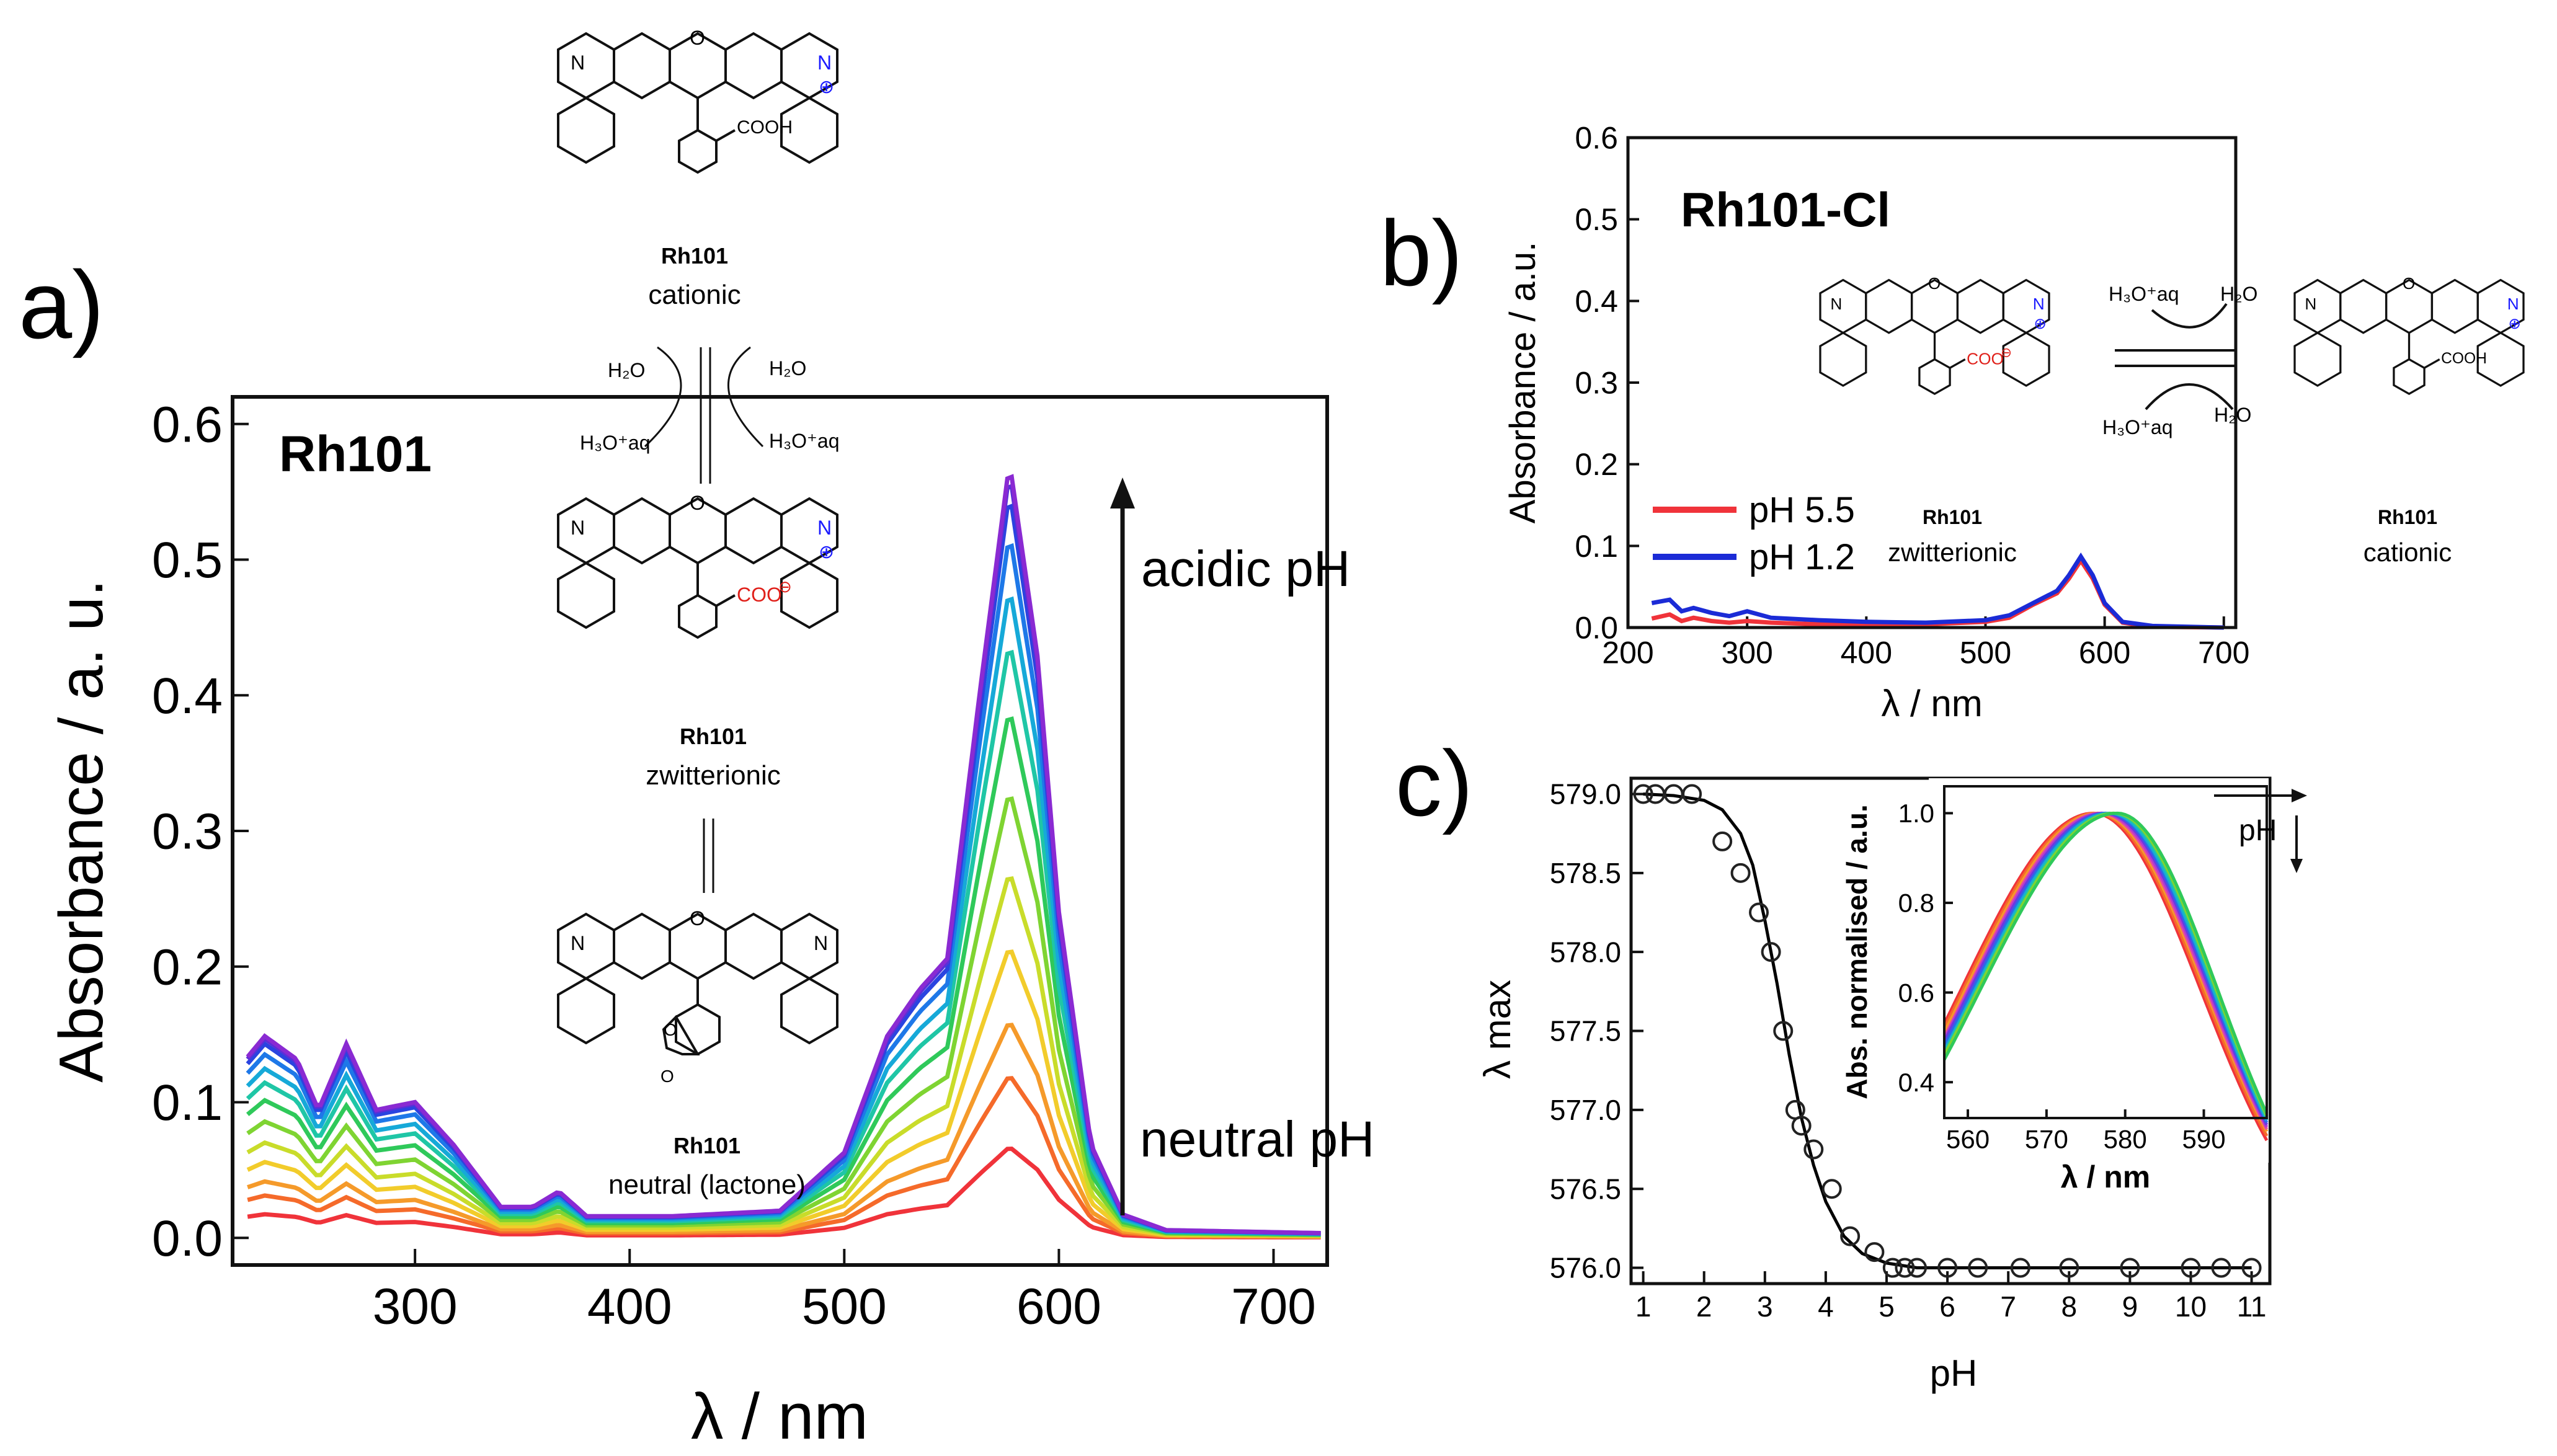 The image size is (2557, 1456). I want to click on panel-b-ytick-label: 0.2, so click(1596, 465).